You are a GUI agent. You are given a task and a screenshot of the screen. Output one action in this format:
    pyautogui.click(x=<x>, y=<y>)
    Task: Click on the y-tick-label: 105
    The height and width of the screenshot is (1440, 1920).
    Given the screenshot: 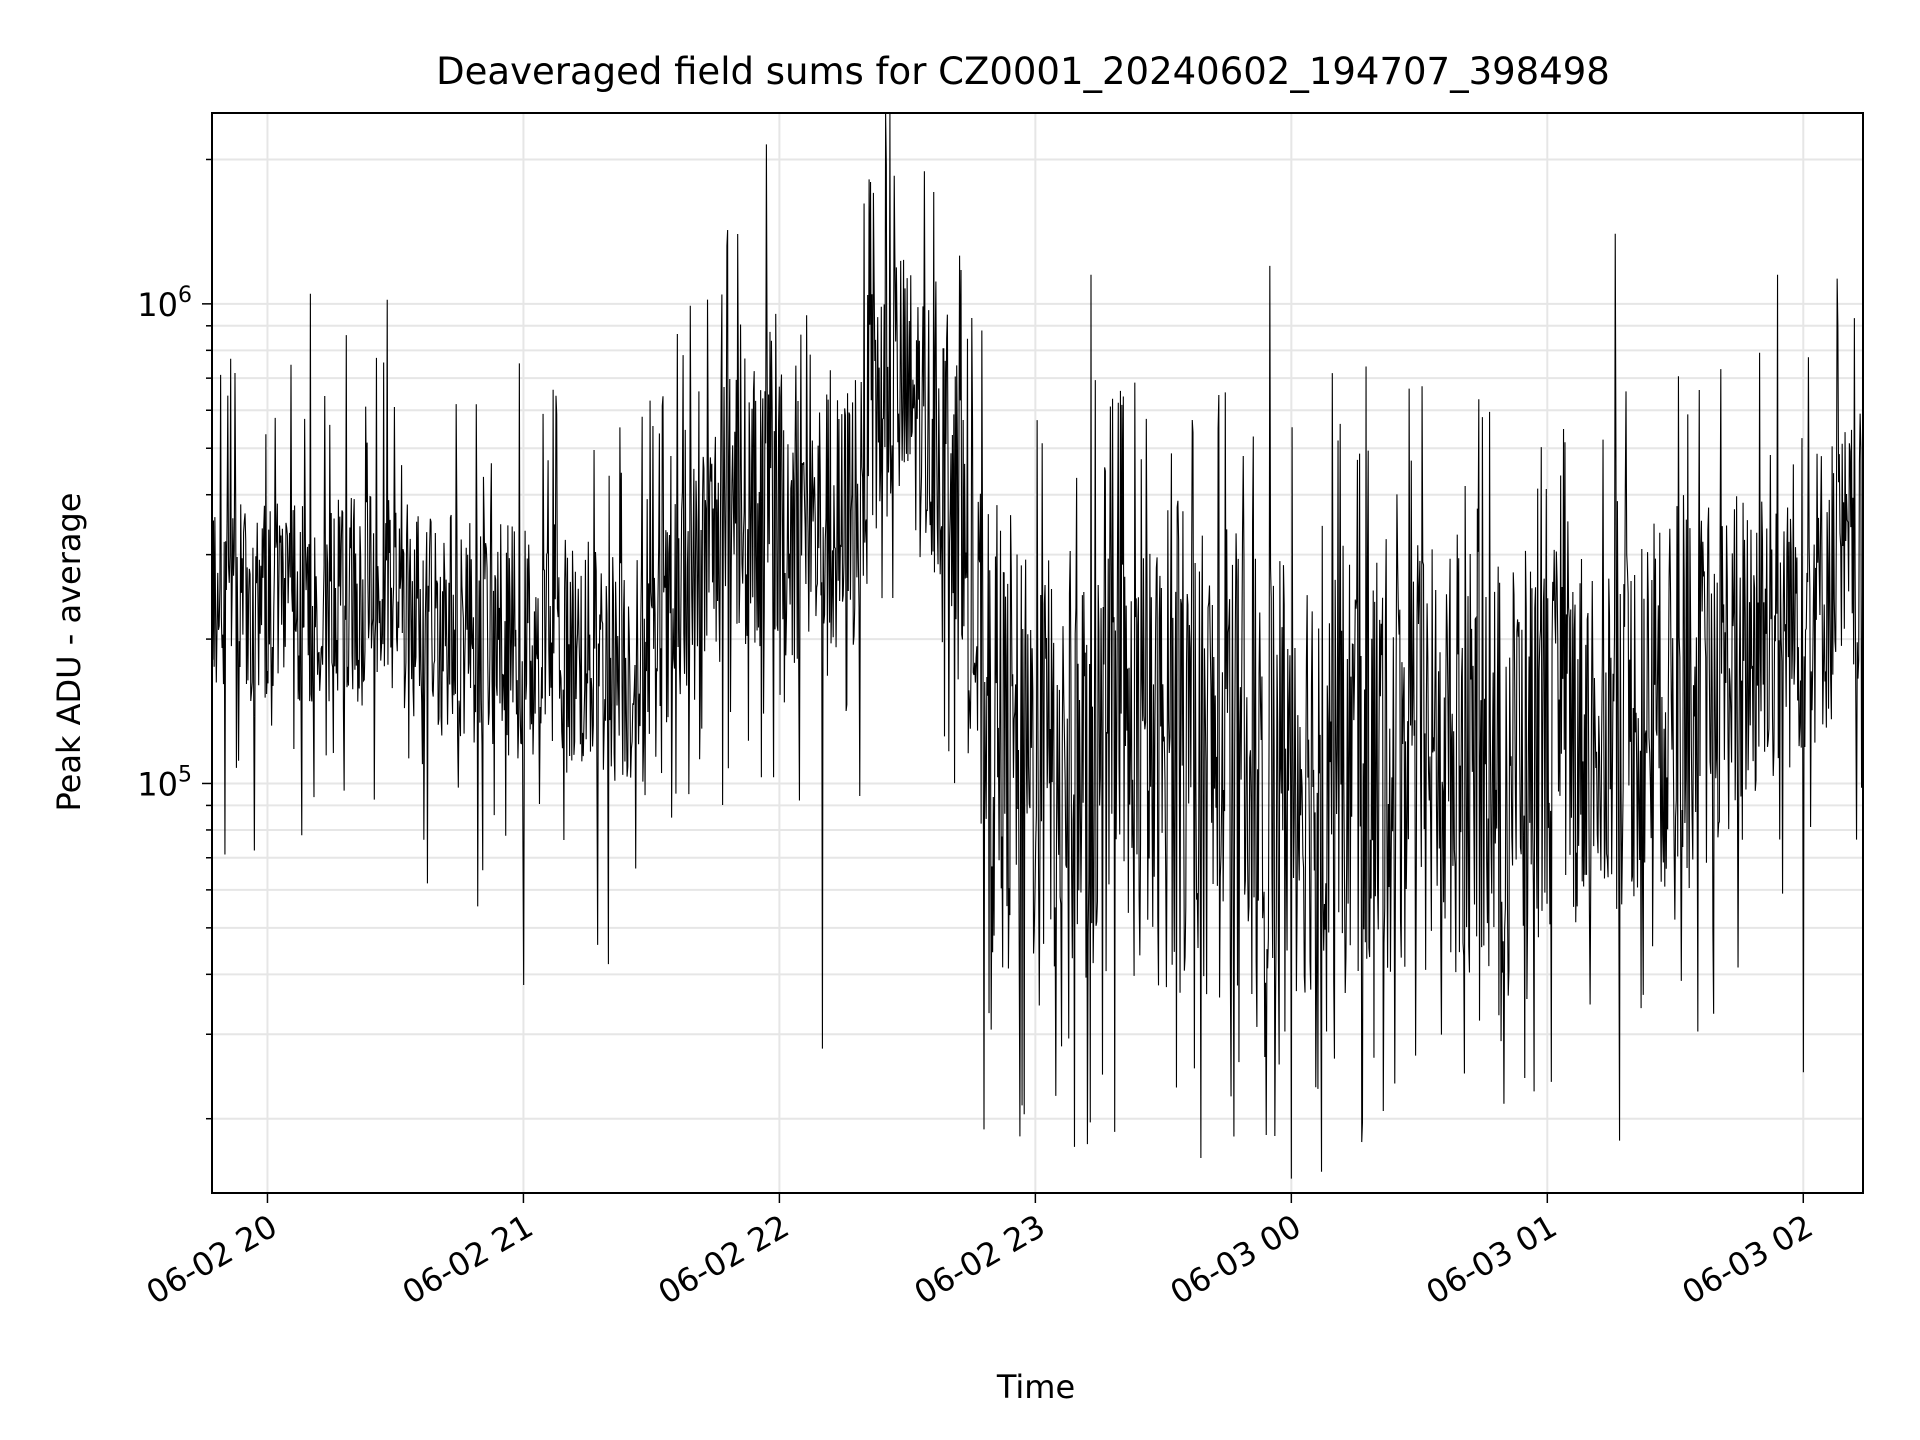 What is the action you would take?
    pyautogui.click(x=164, y=782)
    